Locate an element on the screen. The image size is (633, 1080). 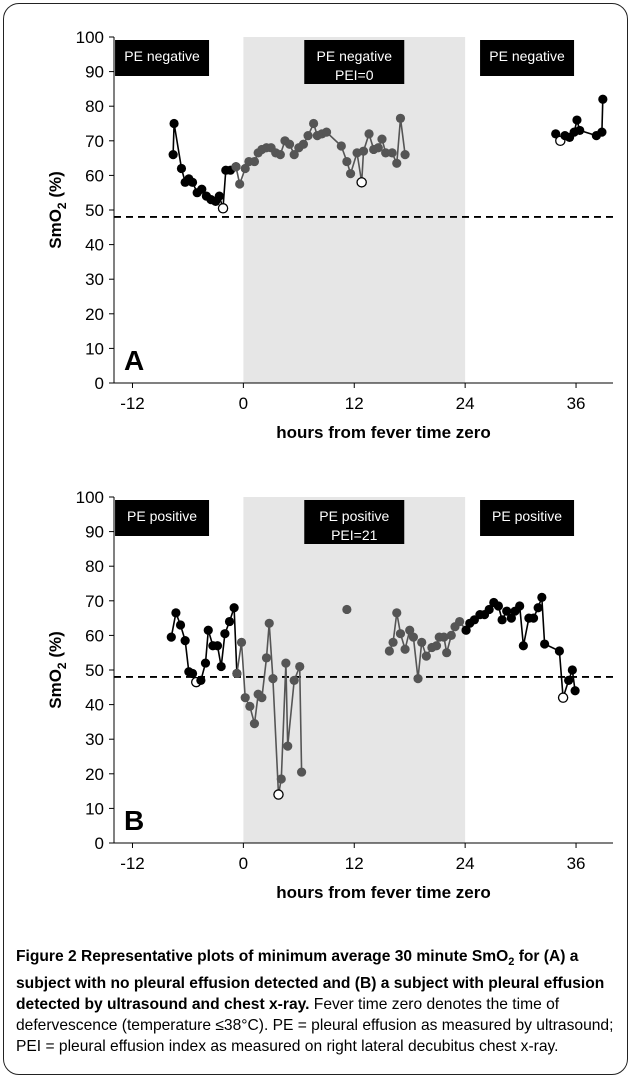
shaded-region is located at coordinates (354, 210).